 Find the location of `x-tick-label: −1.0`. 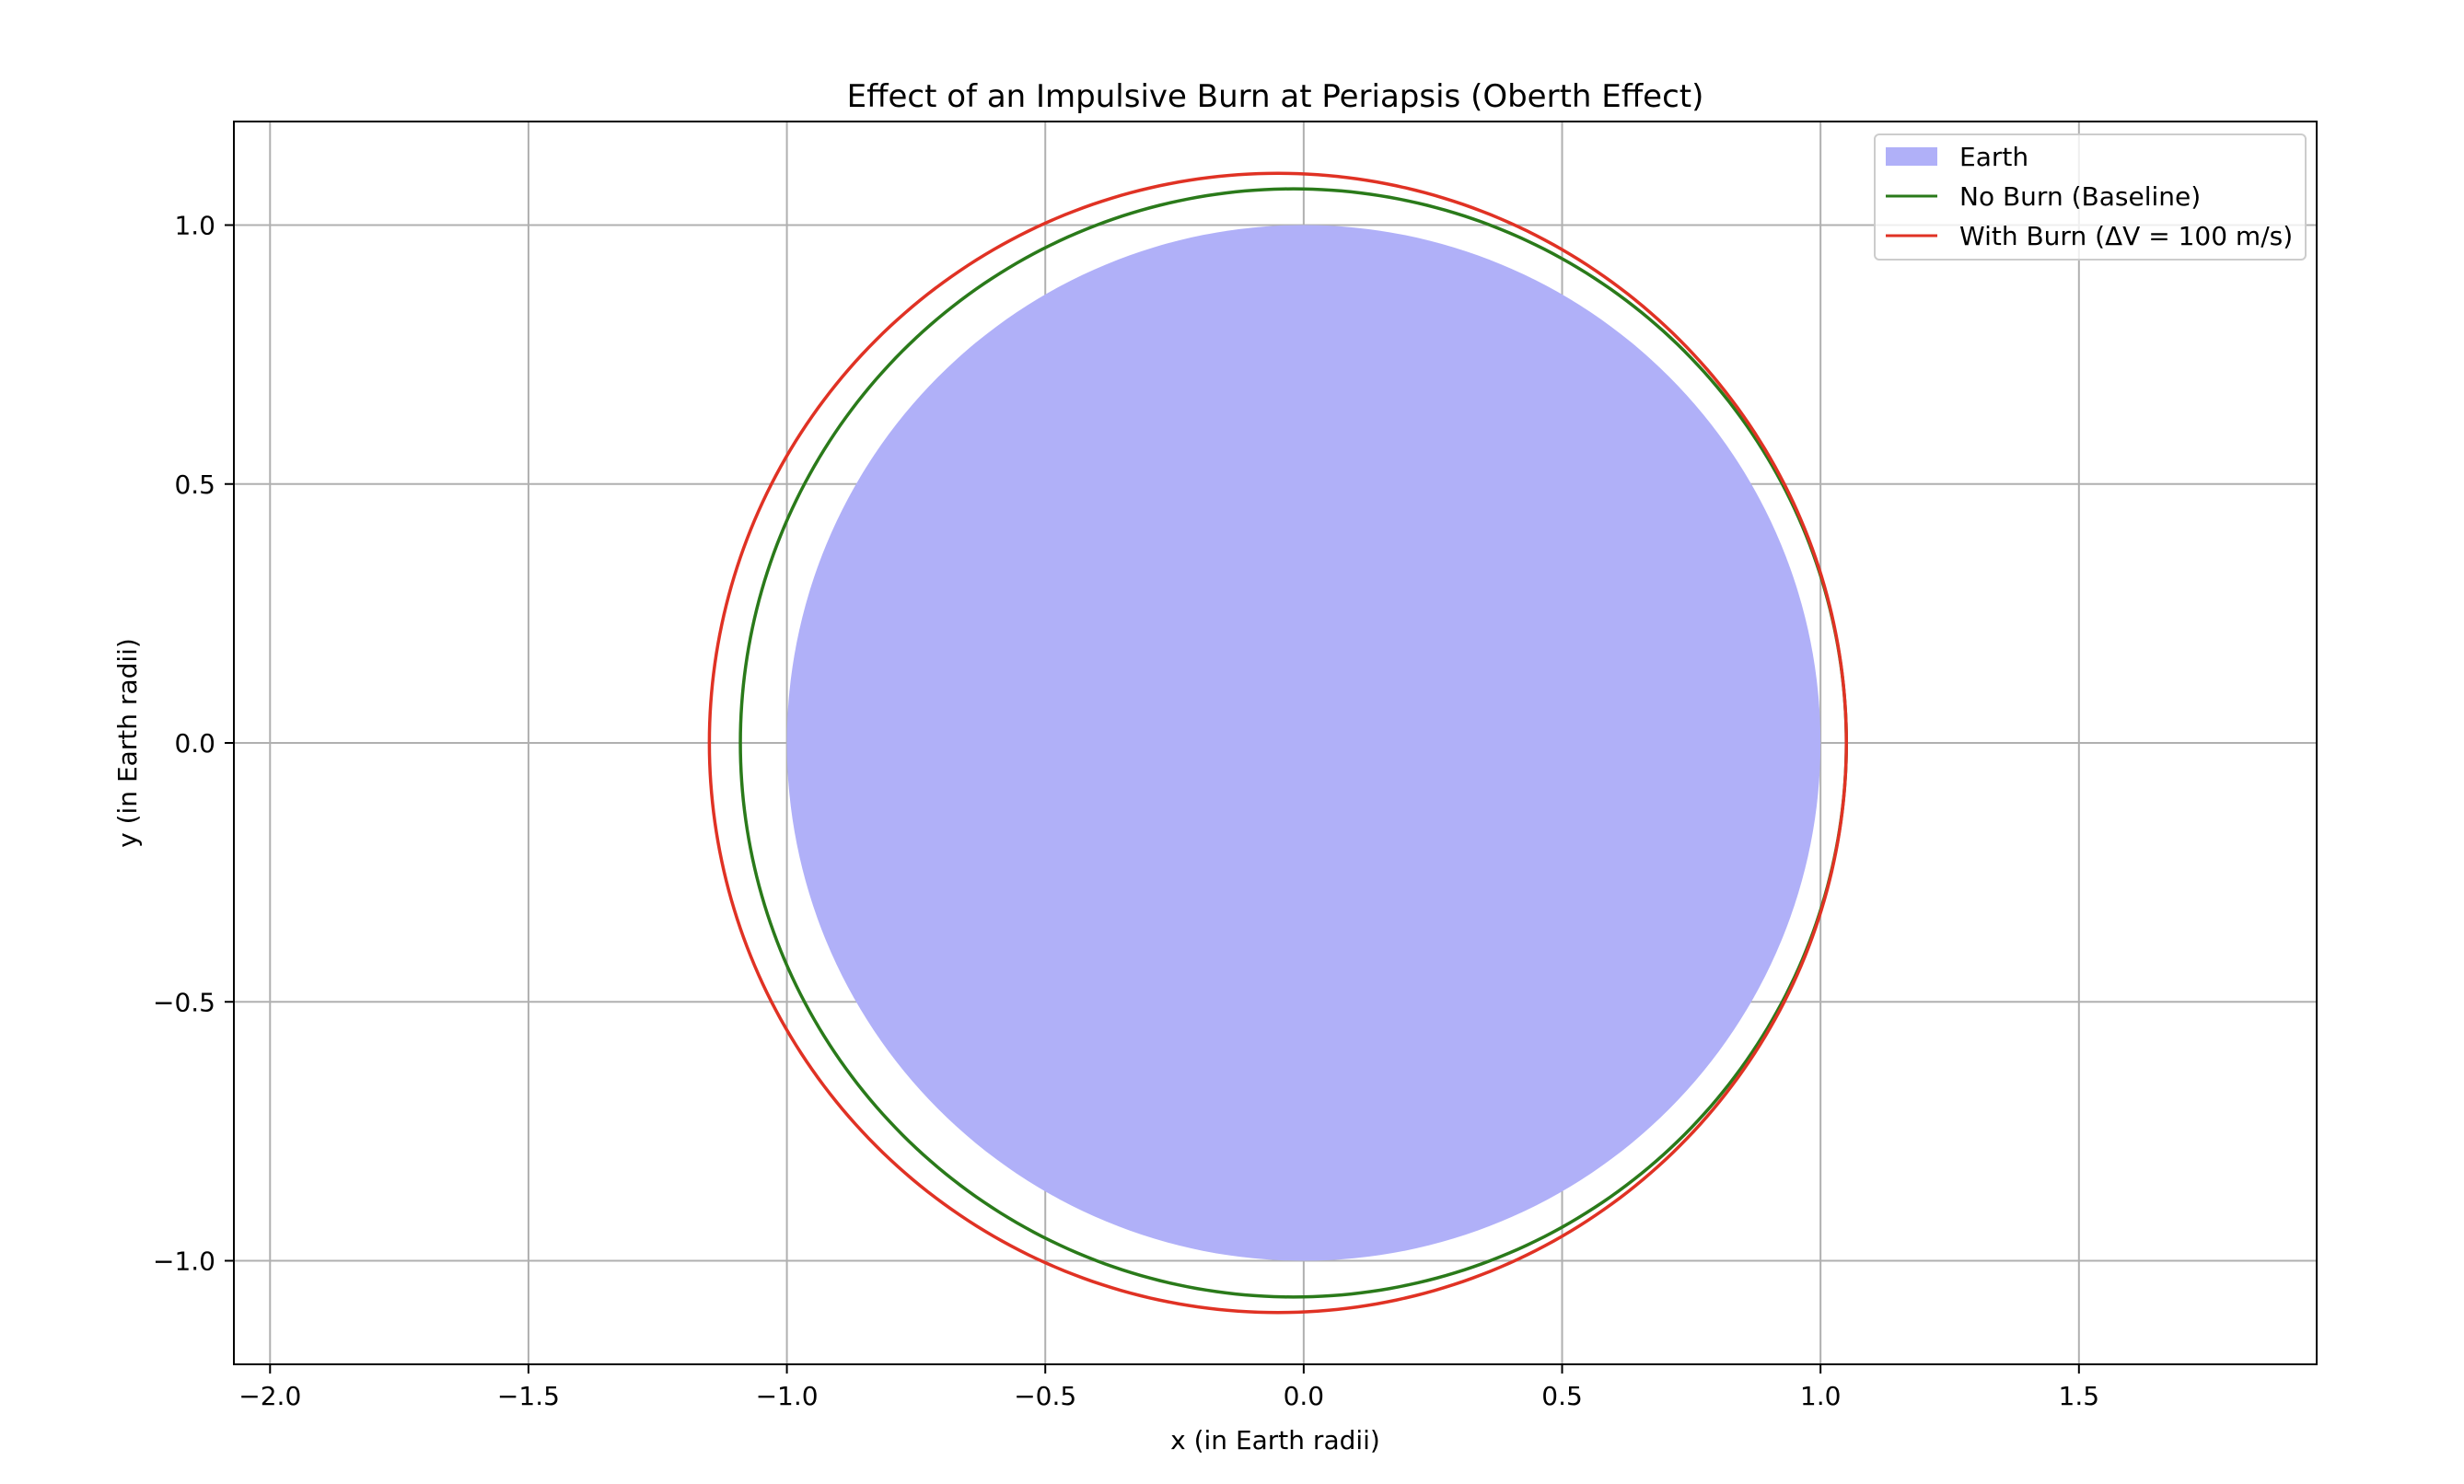

x-tick-label: −1.0 is located at coordinates (787, 1396).